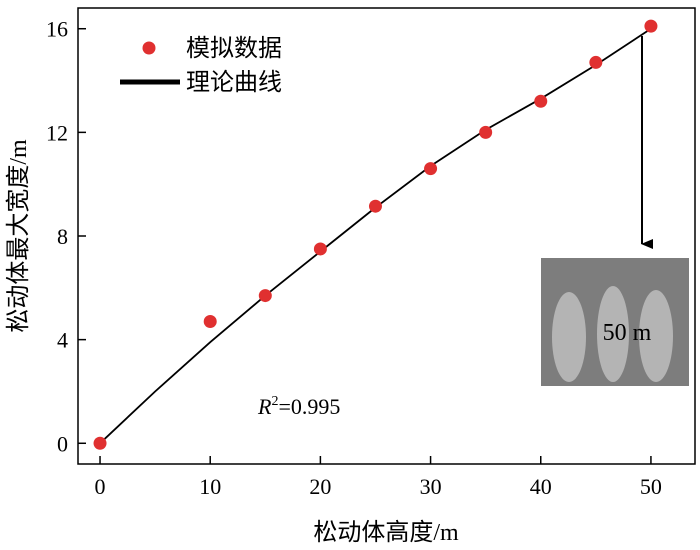  I want to click on legend-label-scatter: 模拟数据, so click(234, 48).